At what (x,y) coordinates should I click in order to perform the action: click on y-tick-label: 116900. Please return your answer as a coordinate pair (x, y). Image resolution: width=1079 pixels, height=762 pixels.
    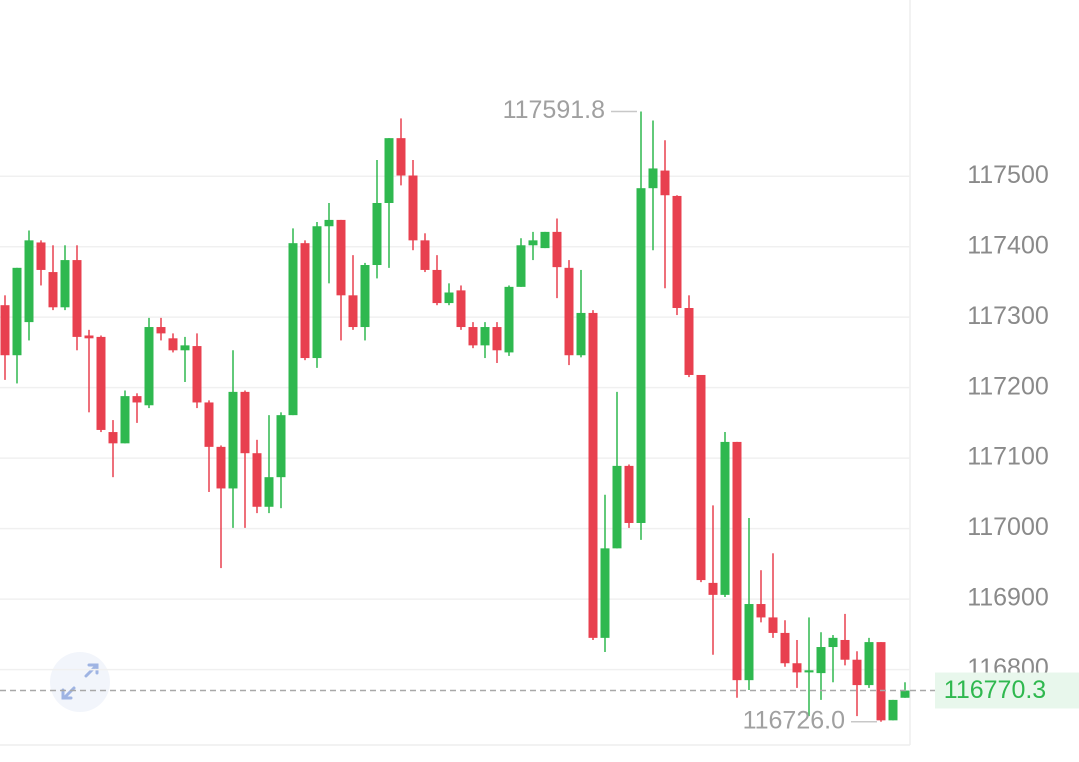
    Looking at the image, I should click on (1008, 598).